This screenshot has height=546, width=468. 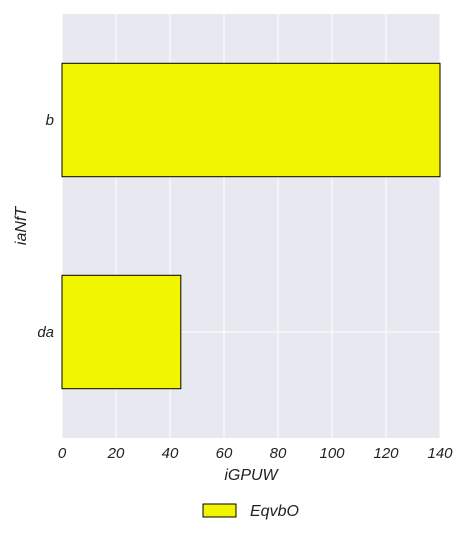 I want to click on legend-swatch, so click(x=219, y=510).